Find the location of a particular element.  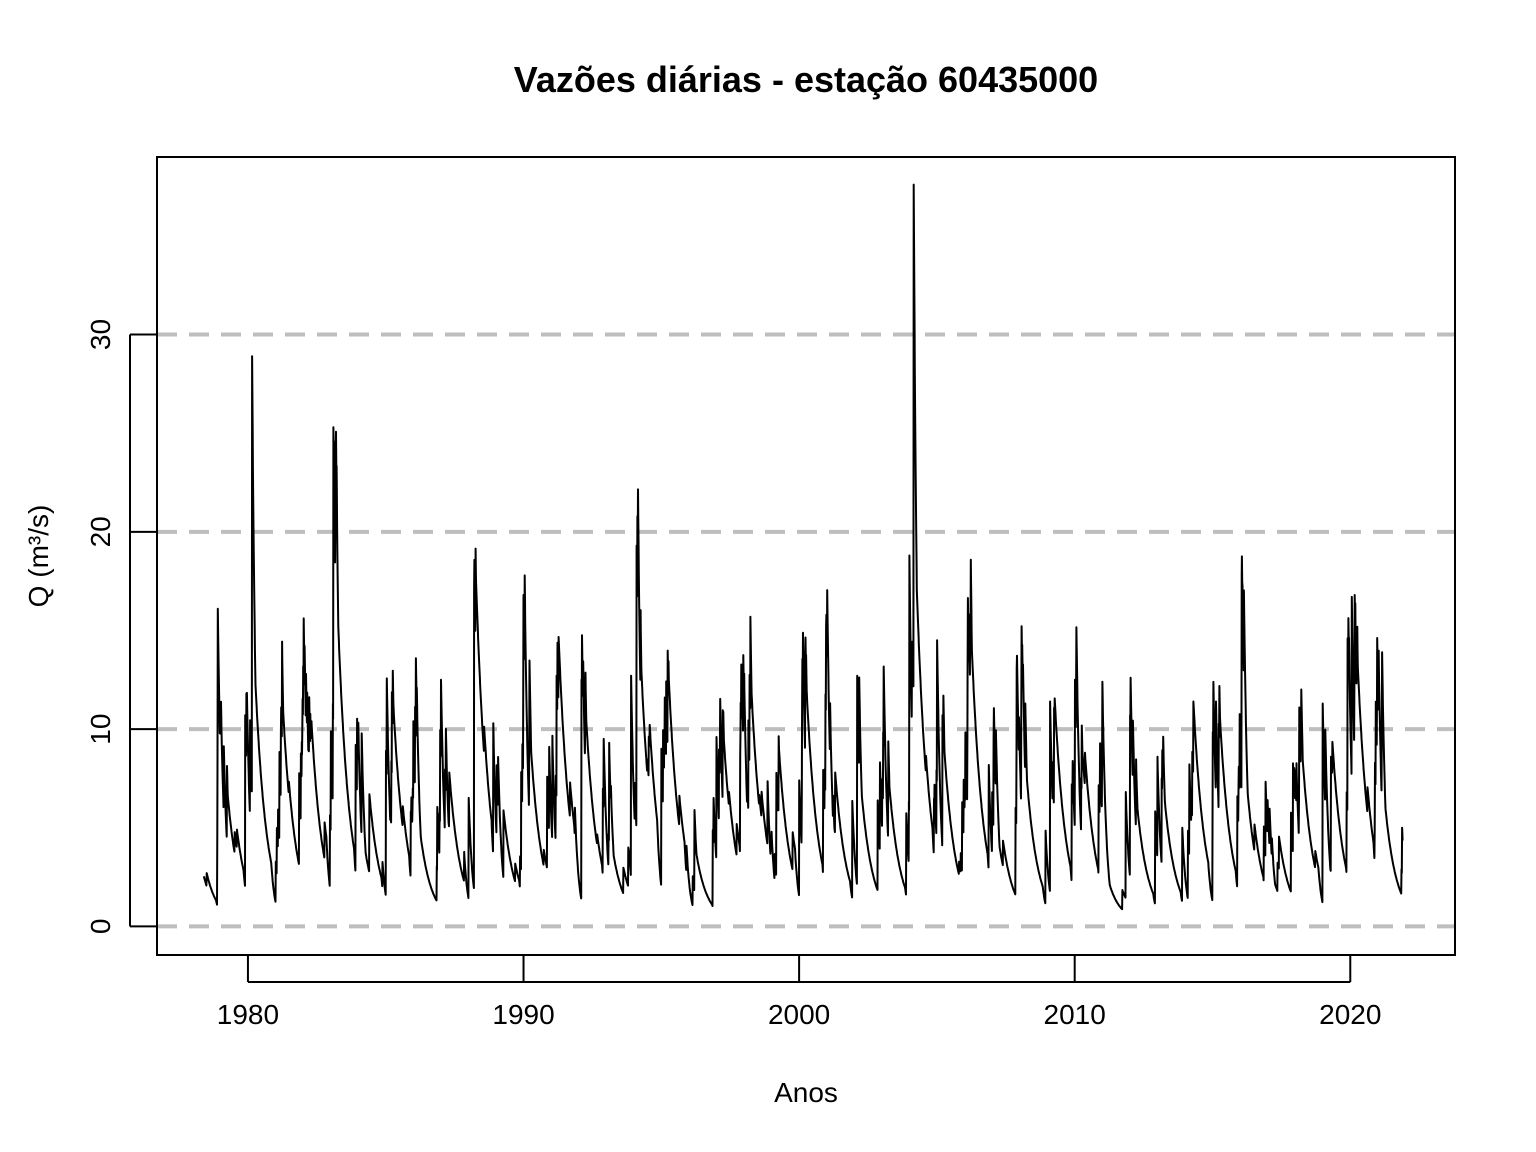

y-tick-label: 30 is located at coordinates (100, 334).